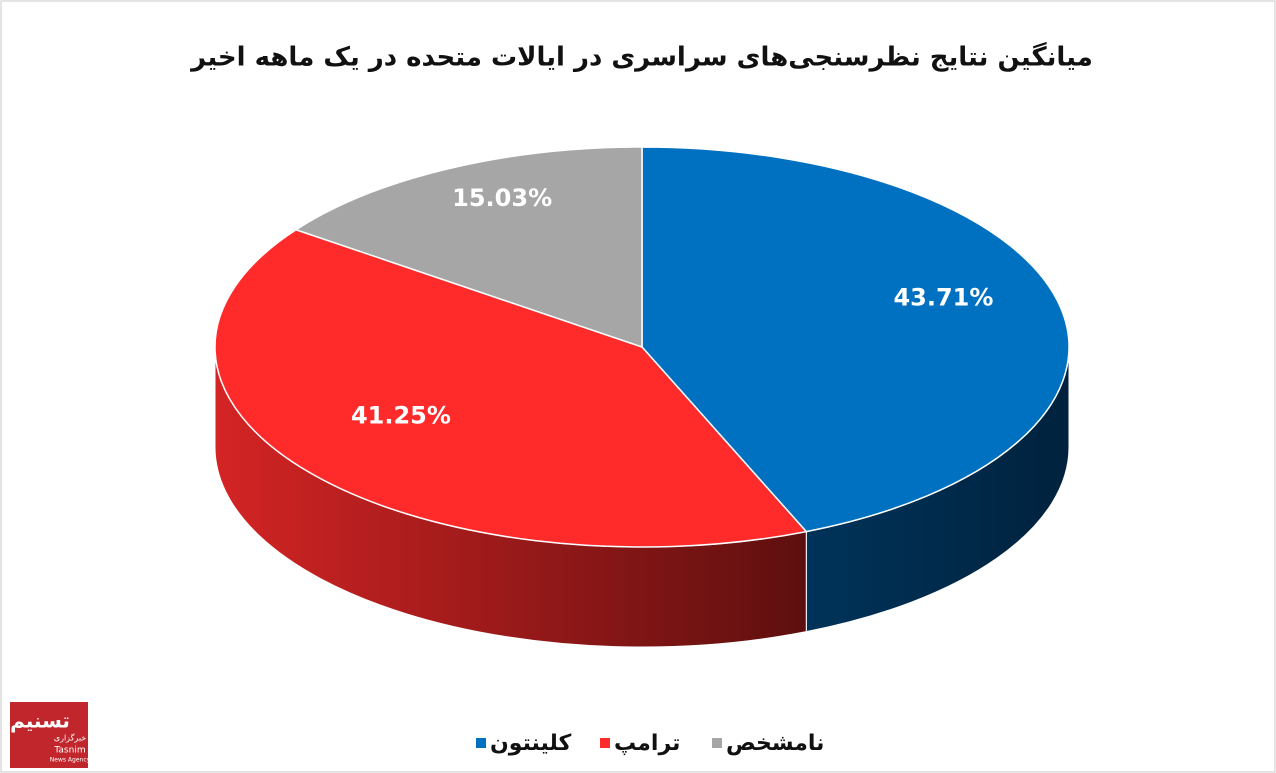  What do you see at coordinates (775, 743) in the screenshot?
I see `legend-label: نامشخص` at bounding box center [775, 743].